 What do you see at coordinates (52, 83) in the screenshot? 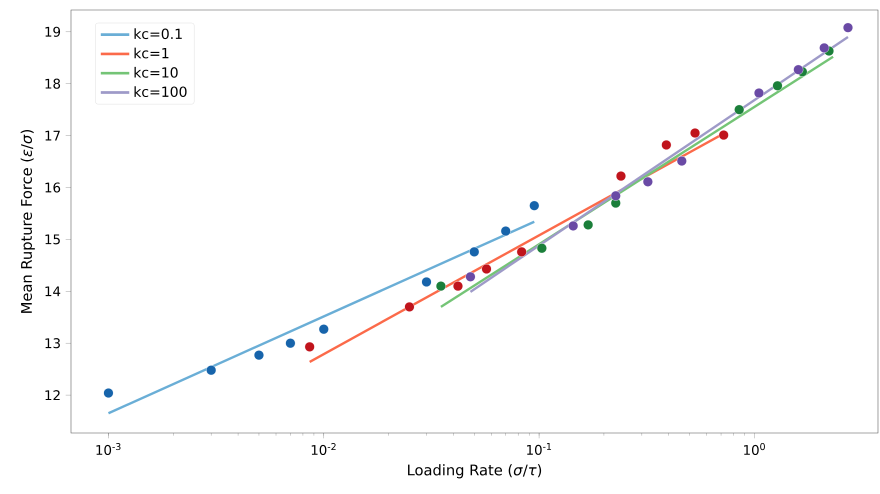
I see `y-tick-label: 18` at bounding box center [52, 83].